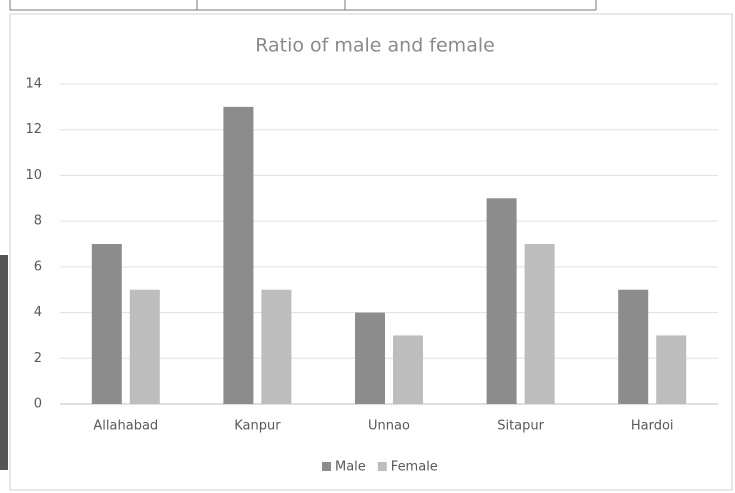  What do you see at coordinates (4, 362) in the screenshot?
I see `side-edge` at bounding box center [4, 362].